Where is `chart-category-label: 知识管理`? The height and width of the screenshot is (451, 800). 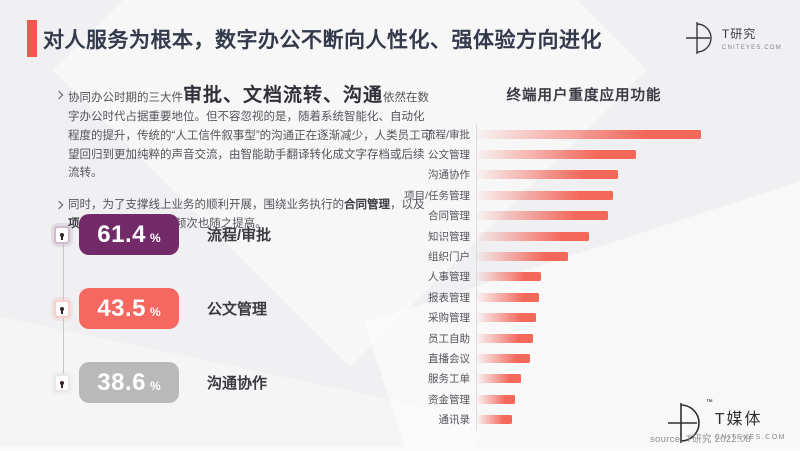 chart-category-label: 知识管理 is located at coordinates (449, 236).